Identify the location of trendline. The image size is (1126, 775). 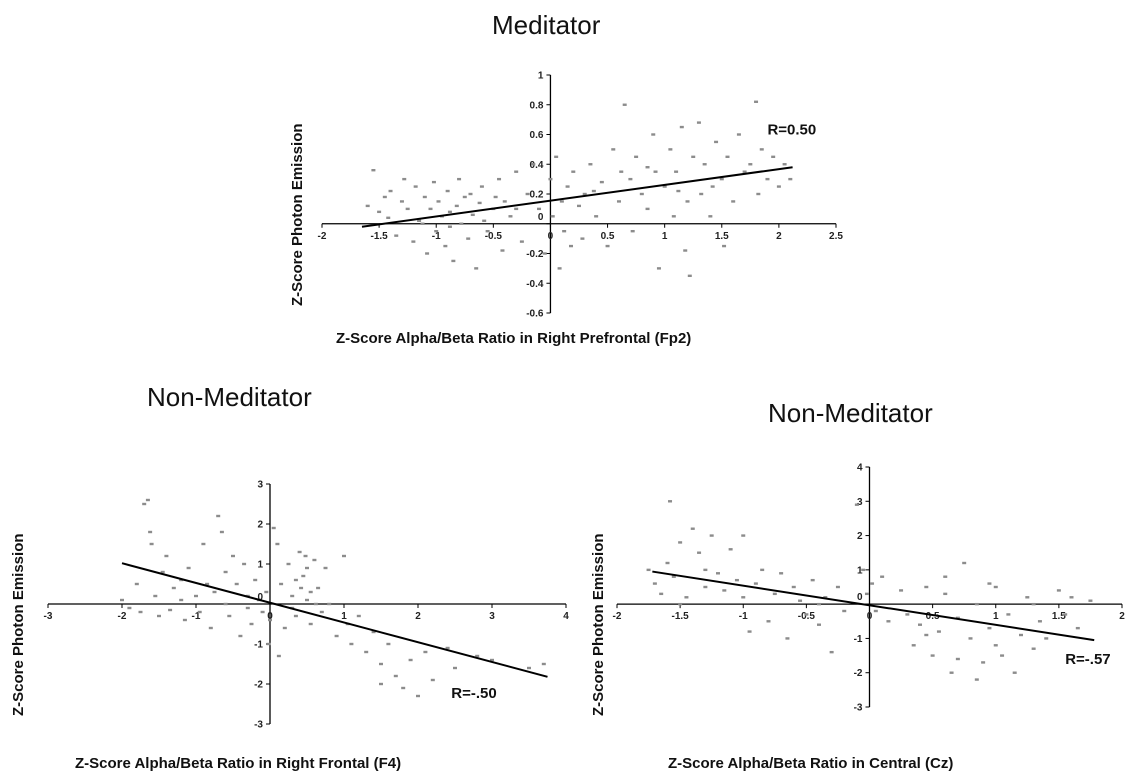
(873, 606).